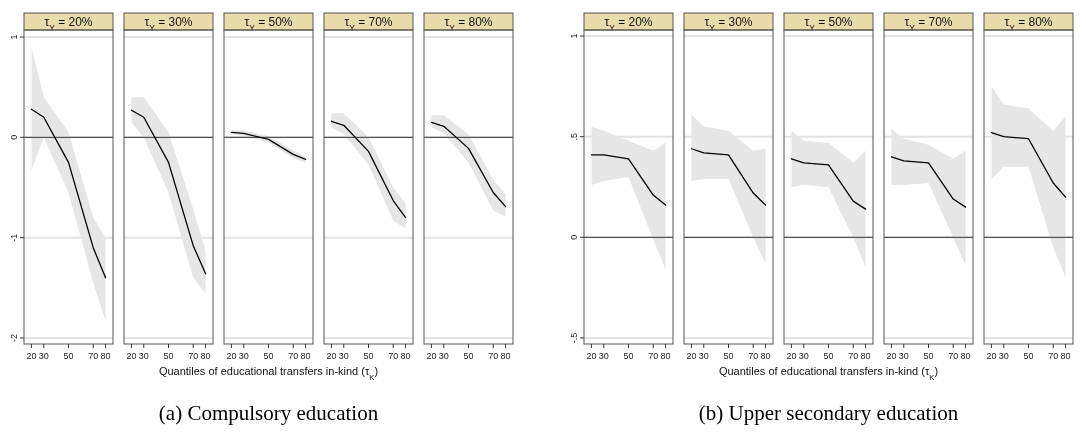  I want to click on y-tick-label: .5, so click(574, 136).